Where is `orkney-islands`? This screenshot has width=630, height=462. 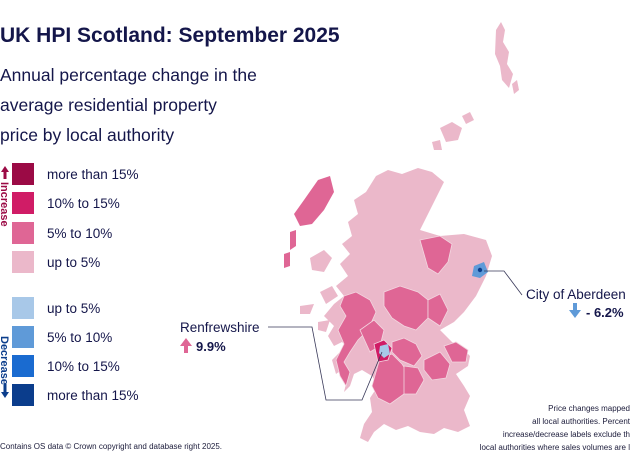
orkney-islands is located at coordinates (453, 131).